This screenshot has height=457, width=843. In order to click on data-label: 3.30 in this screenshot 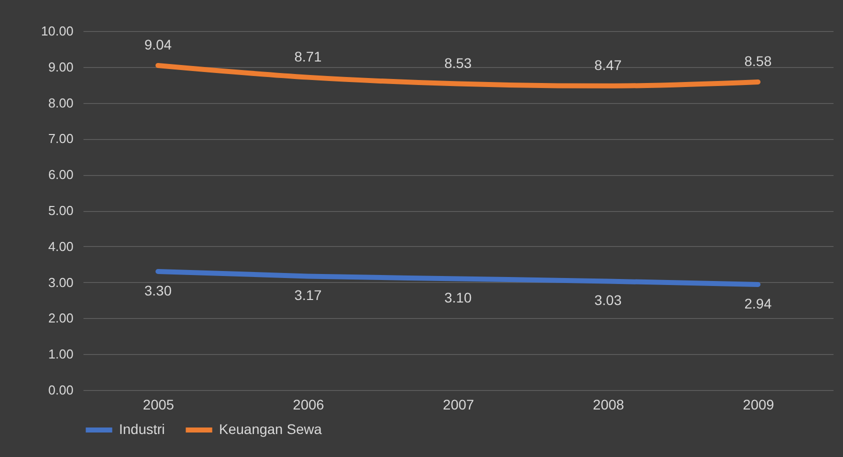, I will do `click(158, 290)`.